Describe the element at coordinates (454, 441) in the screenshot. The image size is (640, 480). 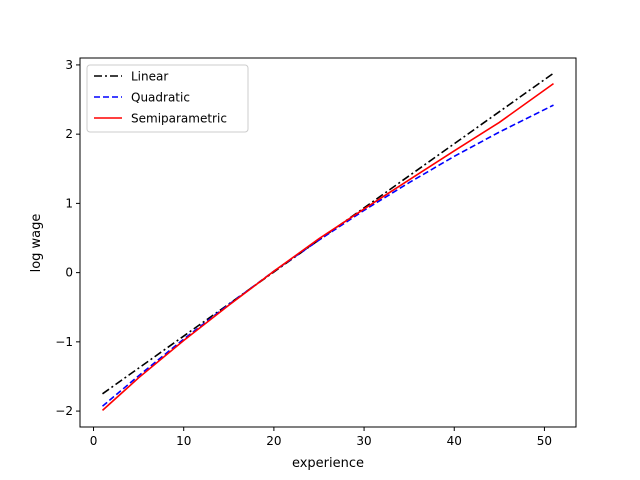
I see `x-tick-label: 40` at that location.